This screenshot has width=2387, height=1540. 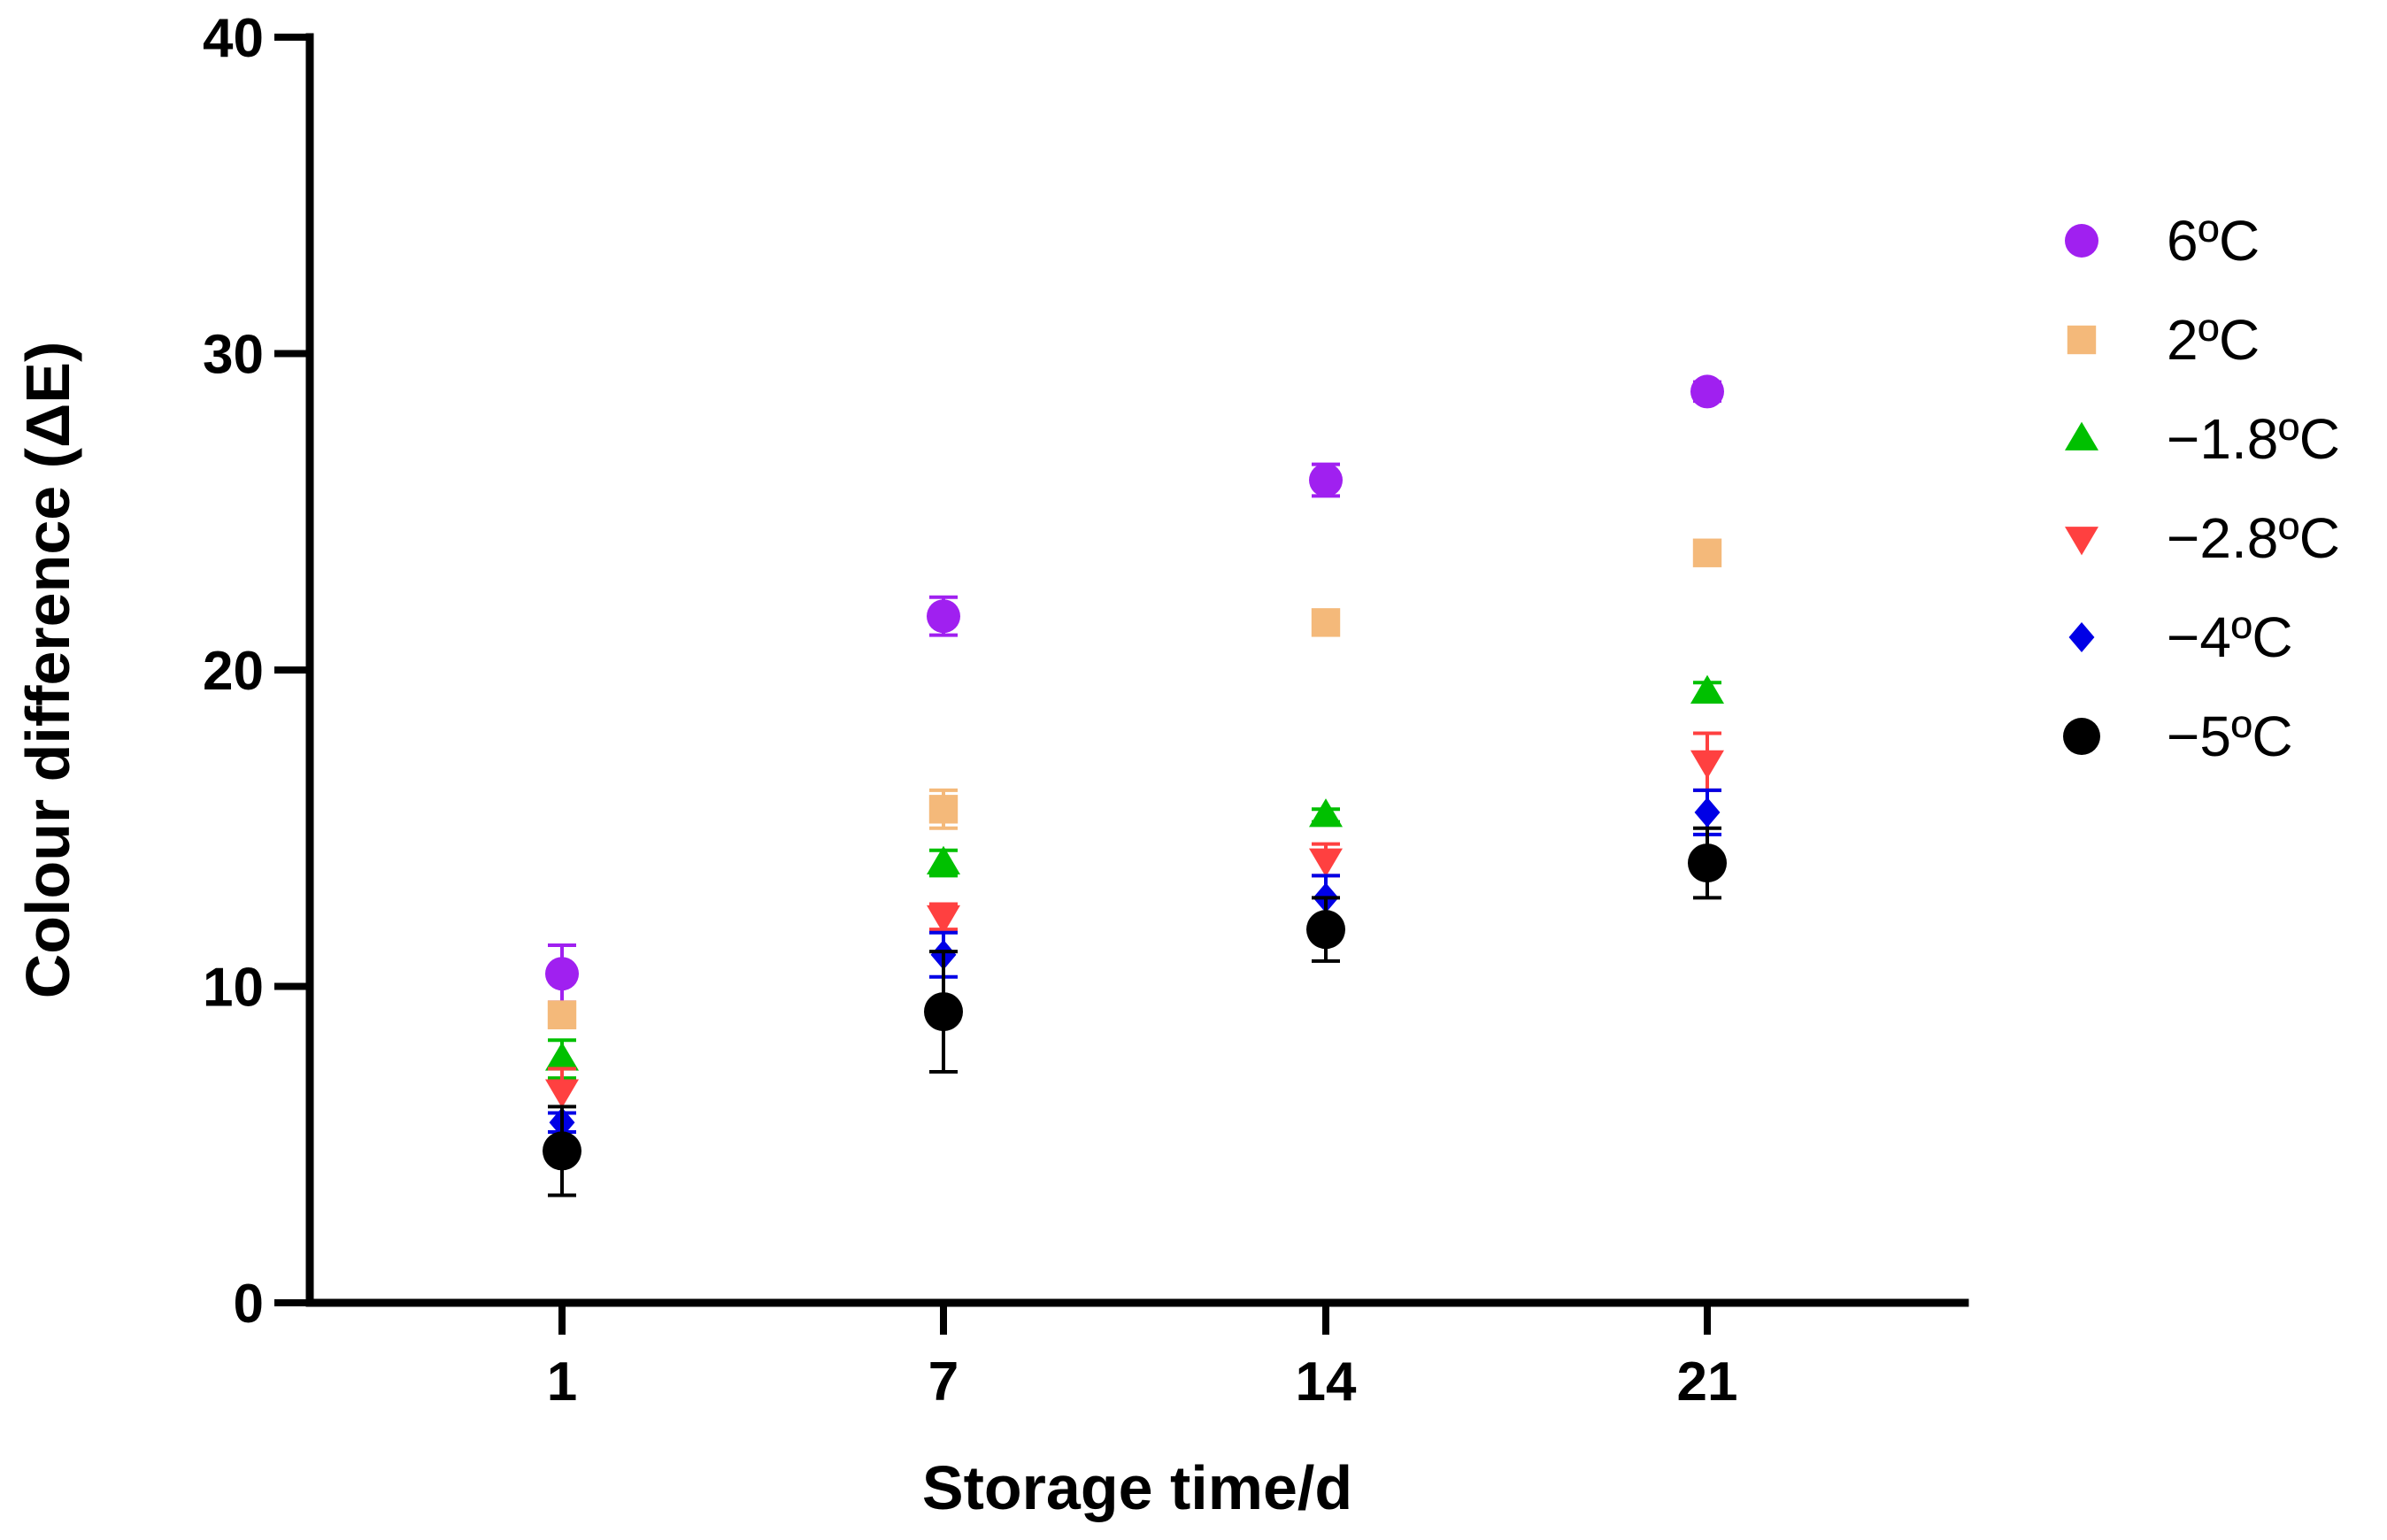 I want to click on legend-entry: −1.8ºC, so click(x=2202, y=439).